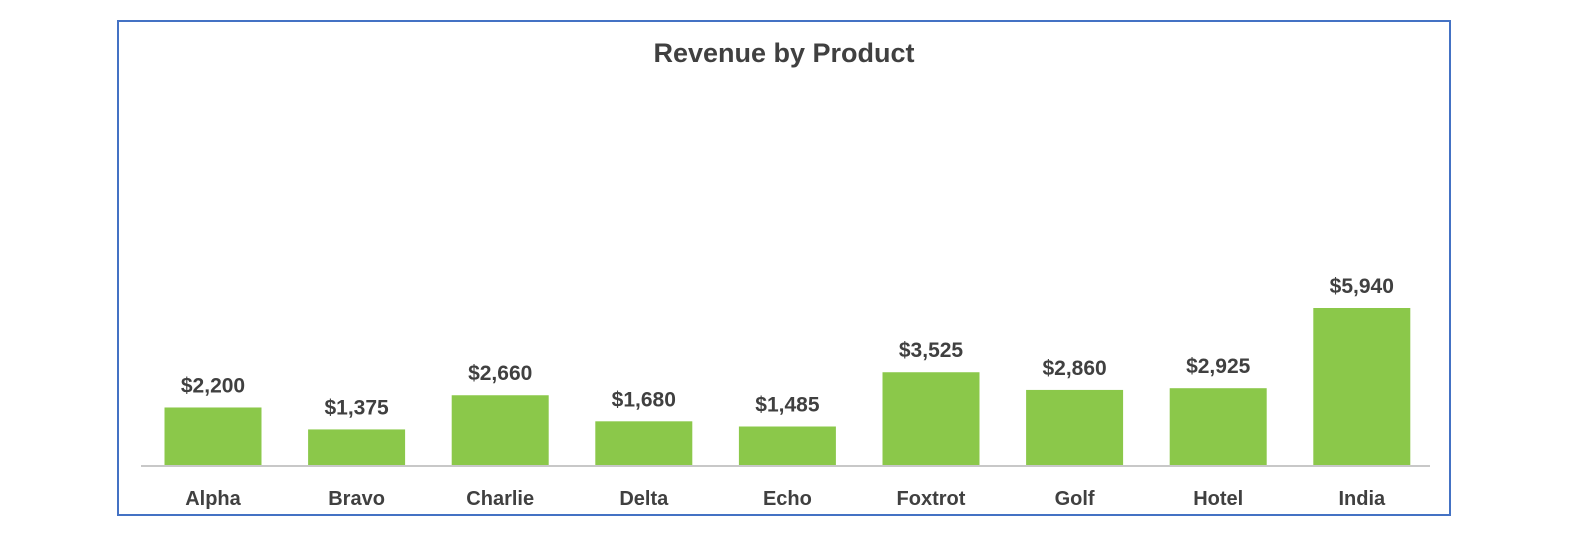 The image size is (1594, 546). What do you see at coordinates (1074, 368) in the screenshot?
I see `data-label: $2,860` at bounding box center [1074, 368].